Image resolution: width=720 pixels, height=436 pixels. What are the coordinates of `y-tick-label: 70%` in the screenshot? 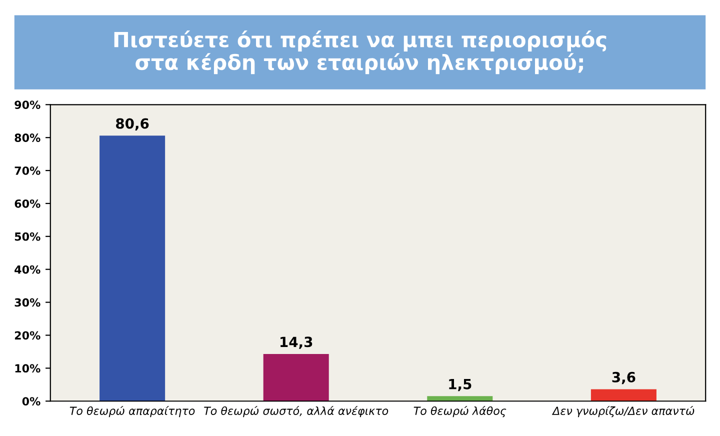 It's located at (27, 170).